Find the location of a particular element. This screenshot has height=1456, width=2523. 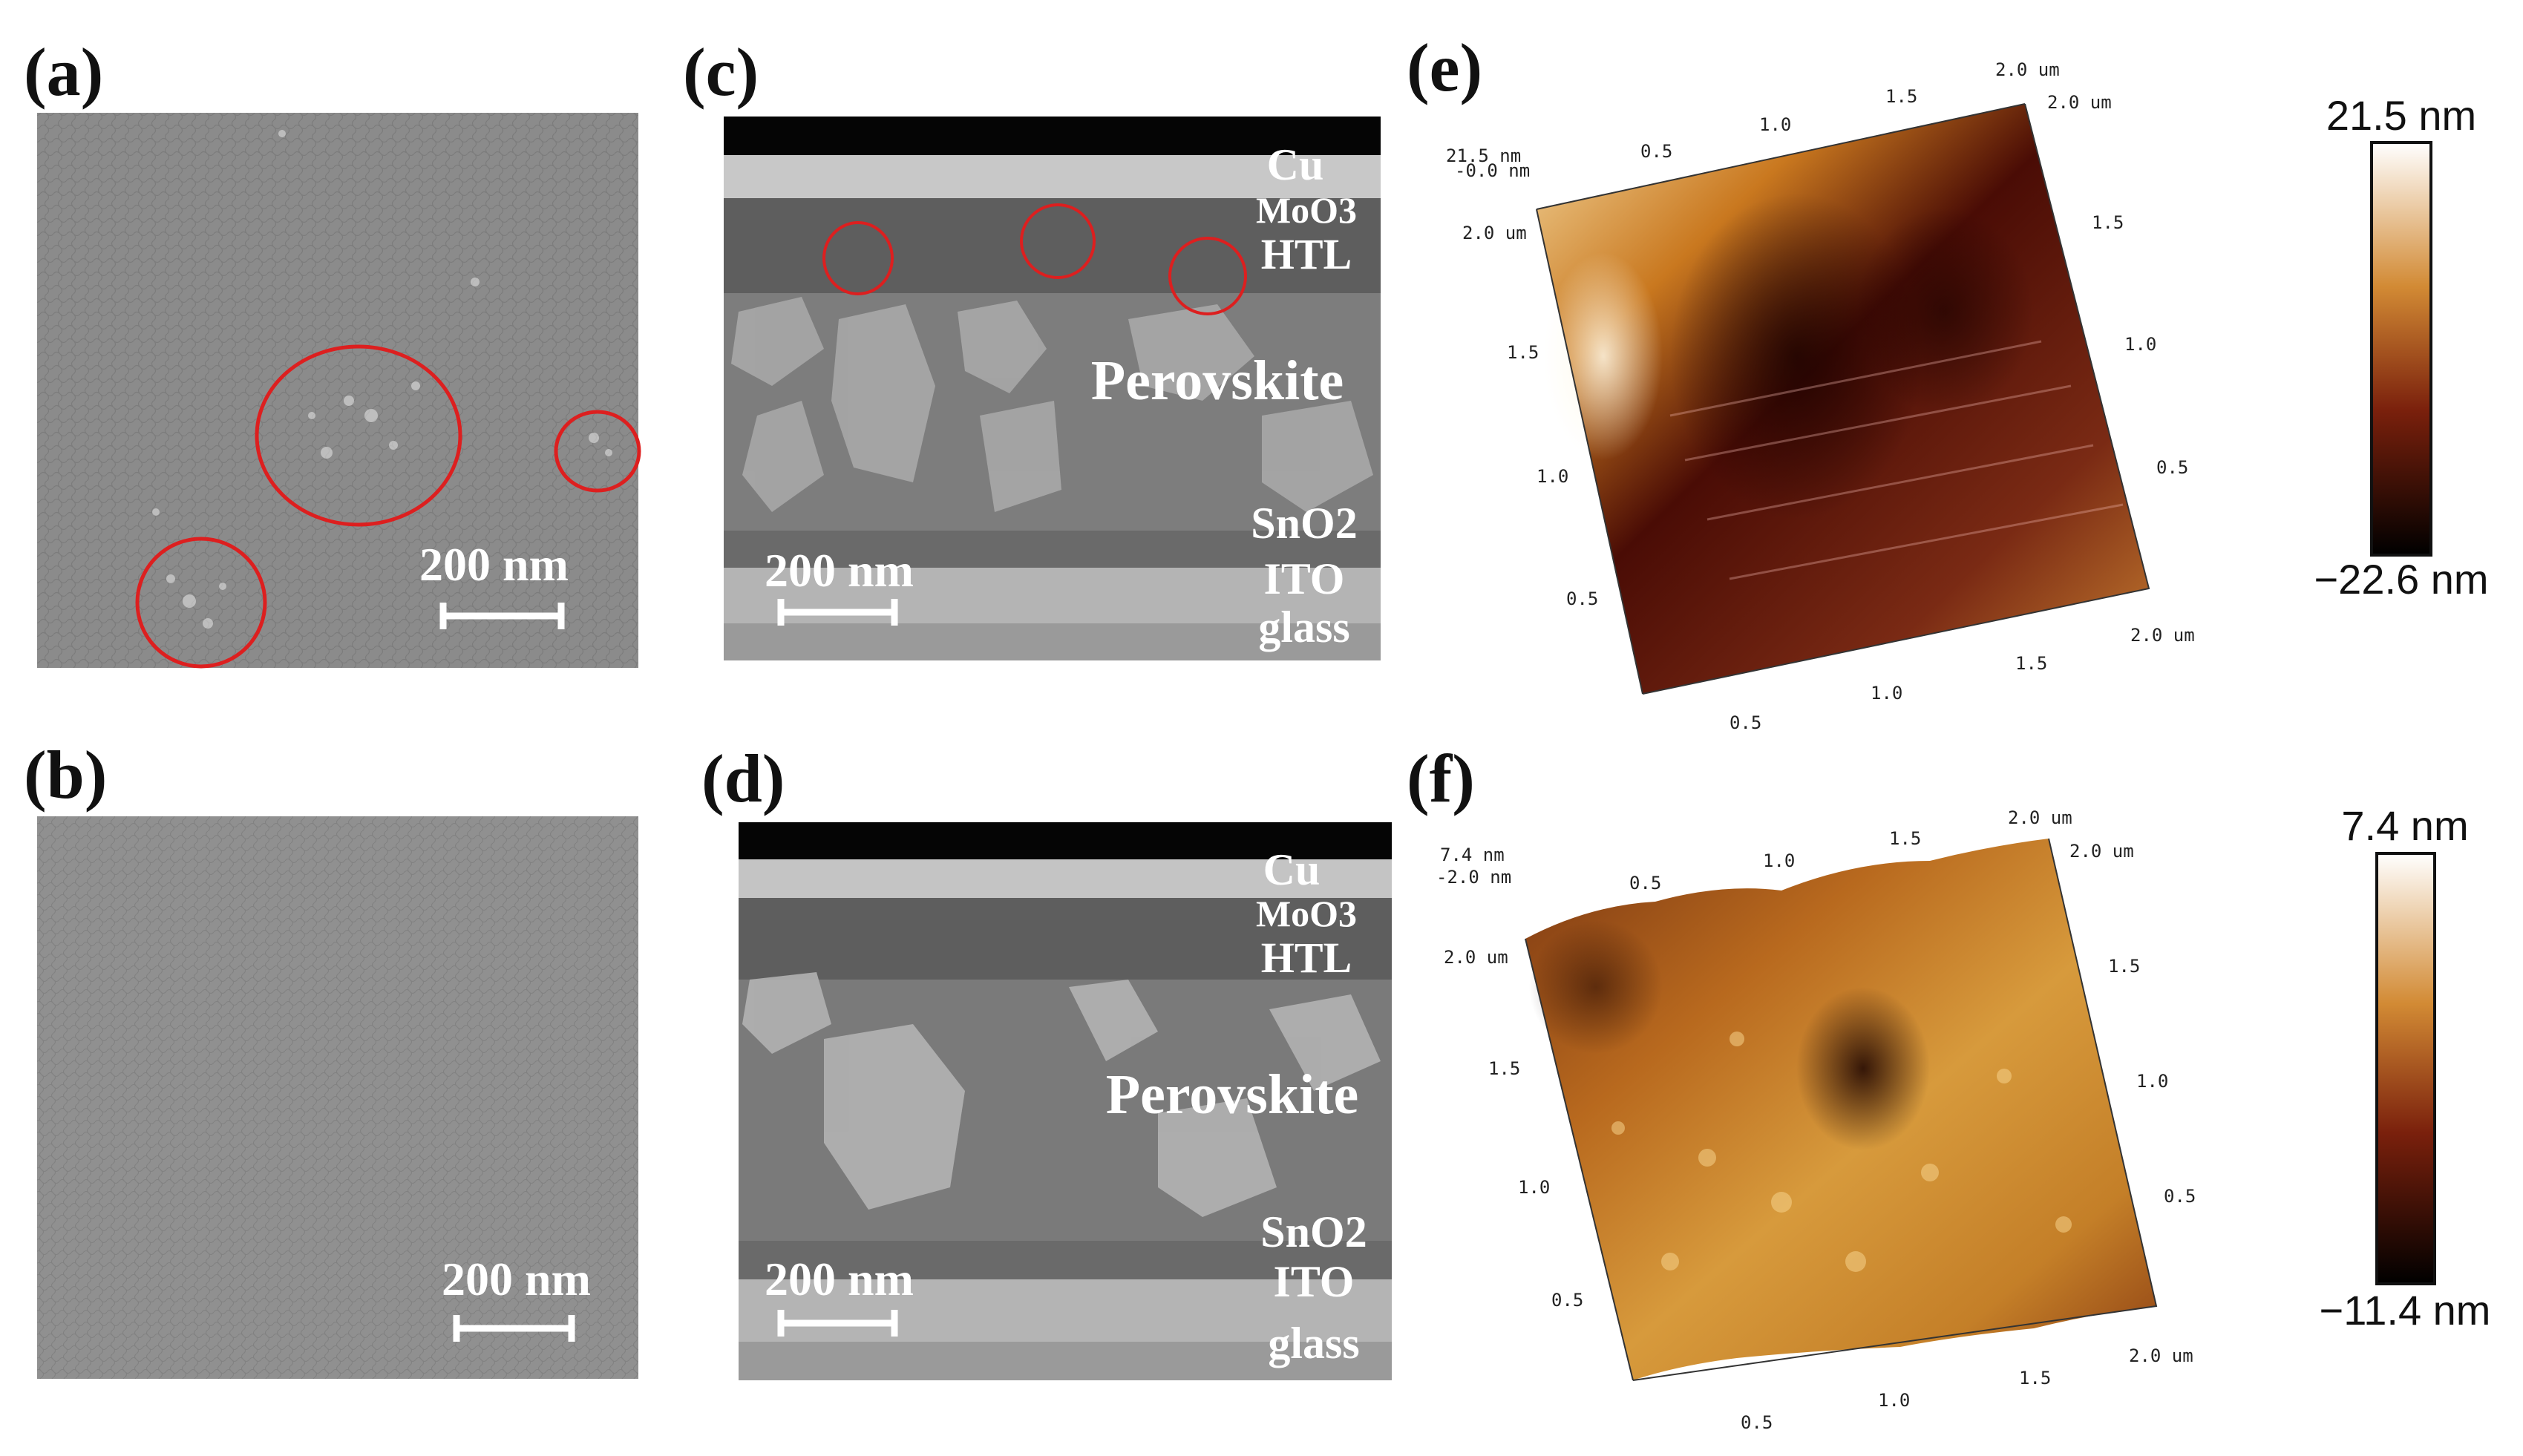

panel-e-label: (e) is located at coordinates (1444, 68).